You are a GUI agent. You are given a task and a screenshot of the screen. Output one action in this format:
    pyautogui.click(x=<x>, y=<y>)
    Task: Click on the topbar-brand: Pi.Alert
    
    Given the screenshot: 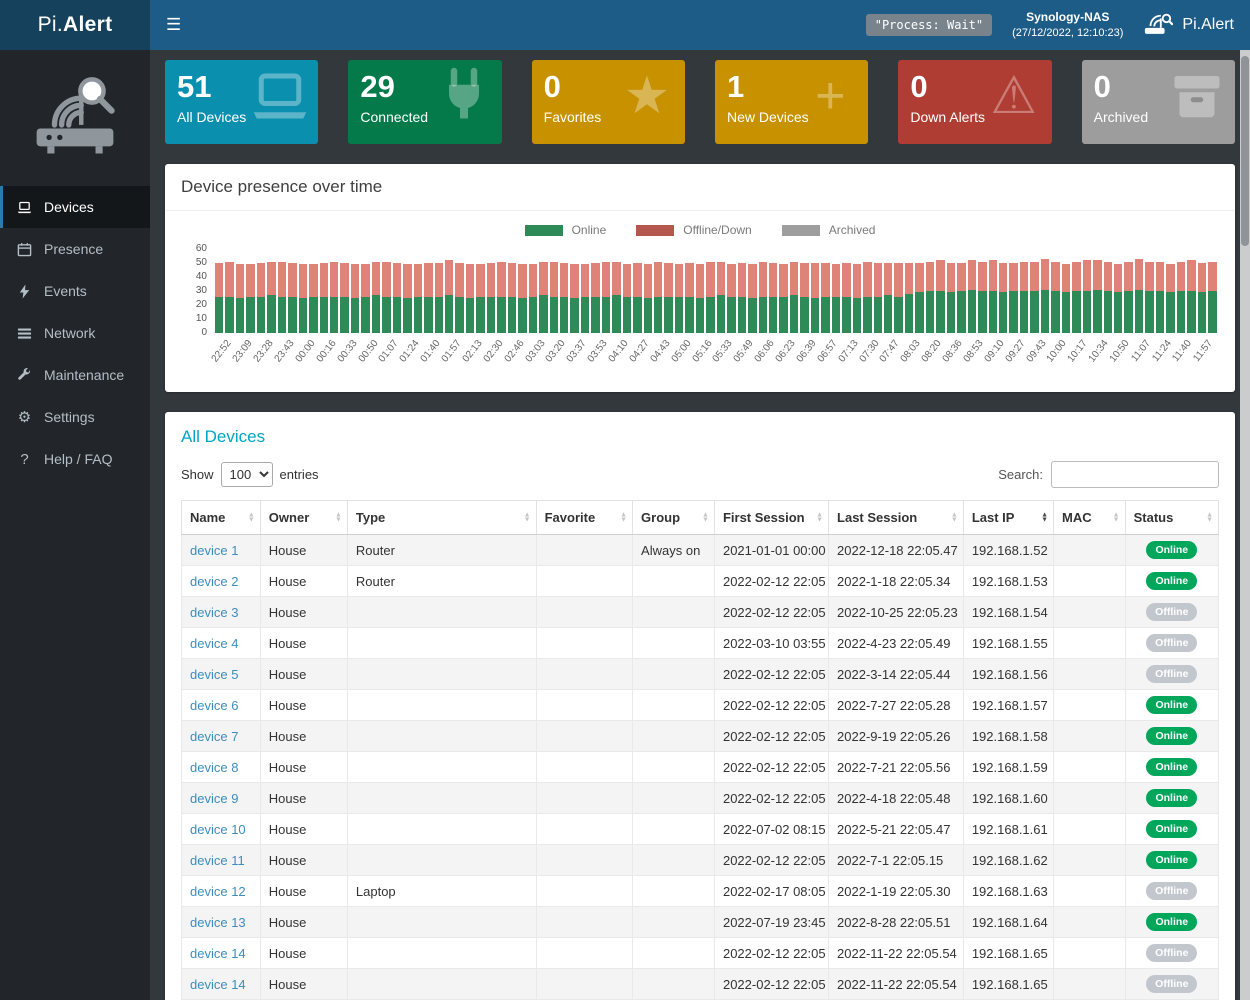 What is the action you would take?
    pyautogui.click(x=1188, y=25)
    